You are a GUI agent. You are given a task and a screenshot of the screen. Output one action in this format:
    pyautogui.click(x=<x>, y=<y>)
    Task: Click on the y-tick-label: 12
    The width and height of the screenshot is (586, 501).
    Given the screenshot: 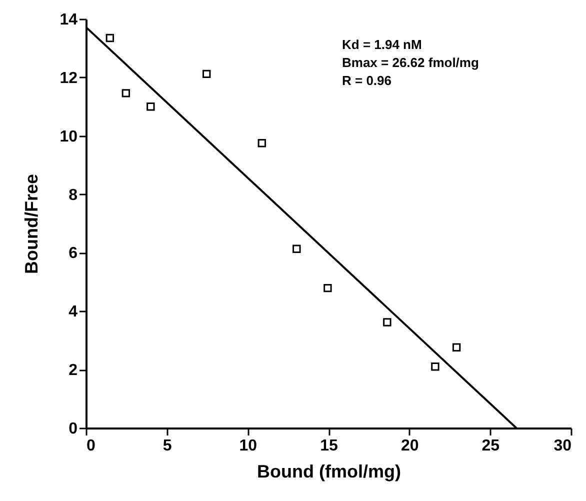 What is the action you would take?
    pyautogui.click(x=69, y=78)
    